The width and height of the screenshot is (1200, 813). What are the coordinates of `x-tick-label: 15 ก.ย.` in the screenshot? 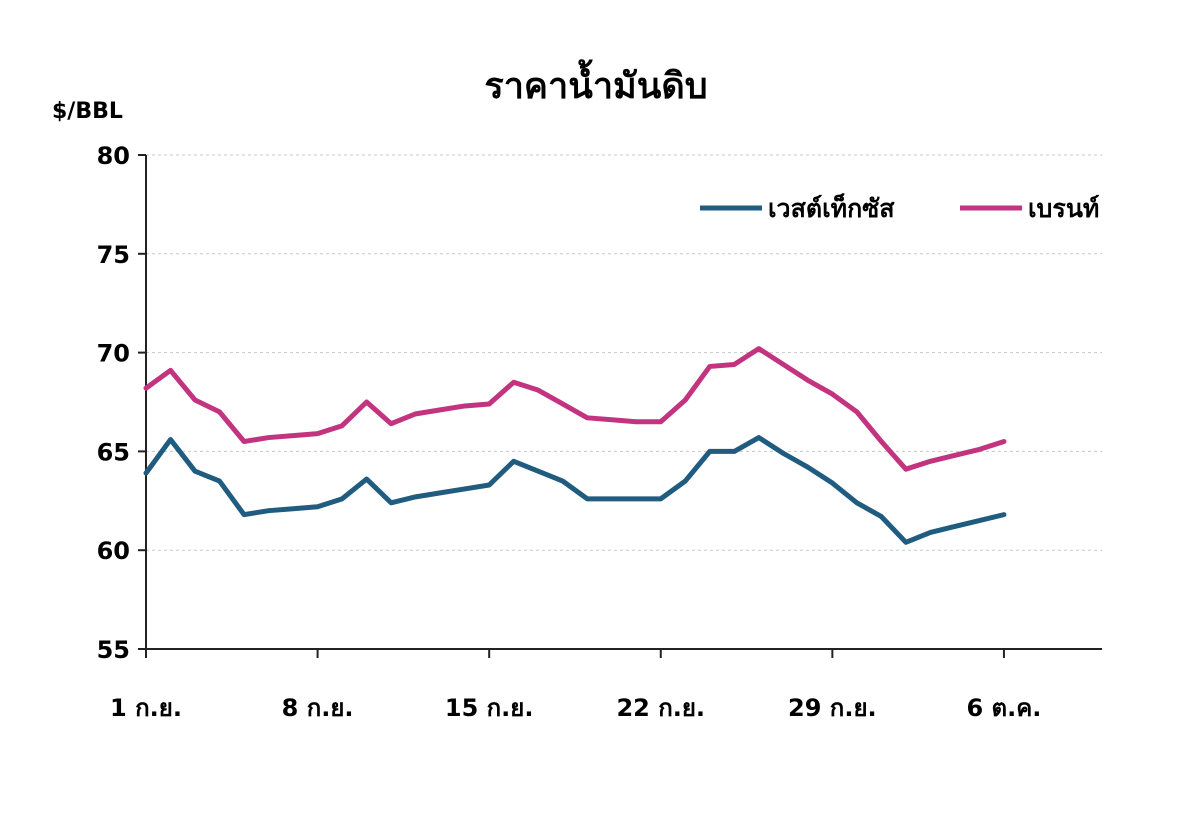 It's located at (489, 708).